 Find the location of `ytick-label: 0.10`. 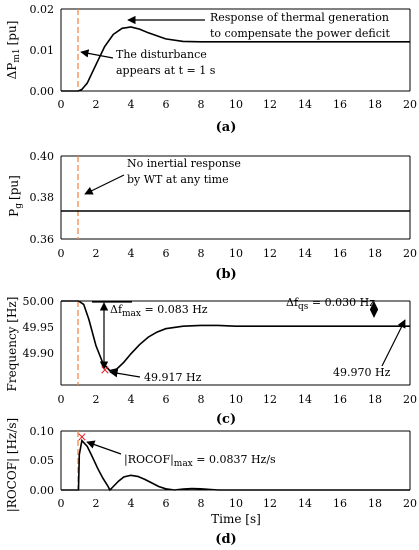

ytick-label: 0.10 is located at coordinates (42, 431).